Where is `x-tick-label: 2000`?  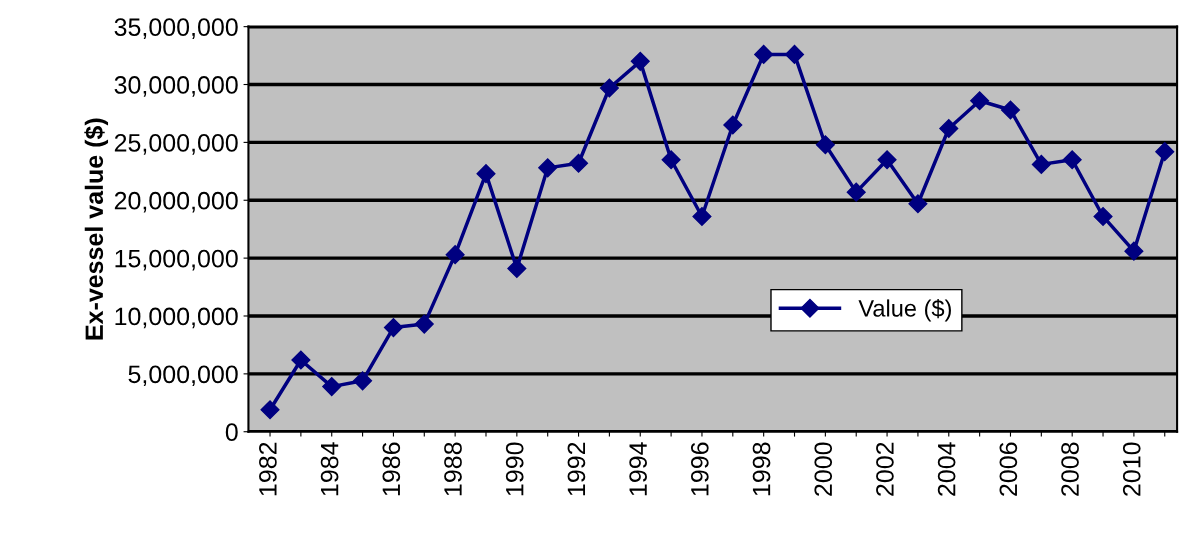
x-tick-label: 2000 is located at coordinates (823, 469).